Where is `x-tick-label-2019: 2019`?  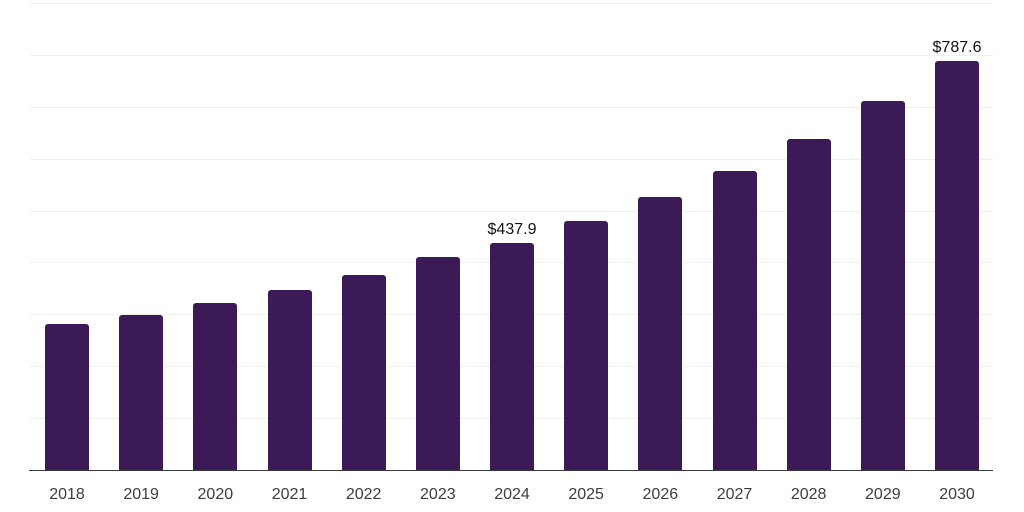
x-tick-label-2019: 2019 is located at coordinates (141, 494).